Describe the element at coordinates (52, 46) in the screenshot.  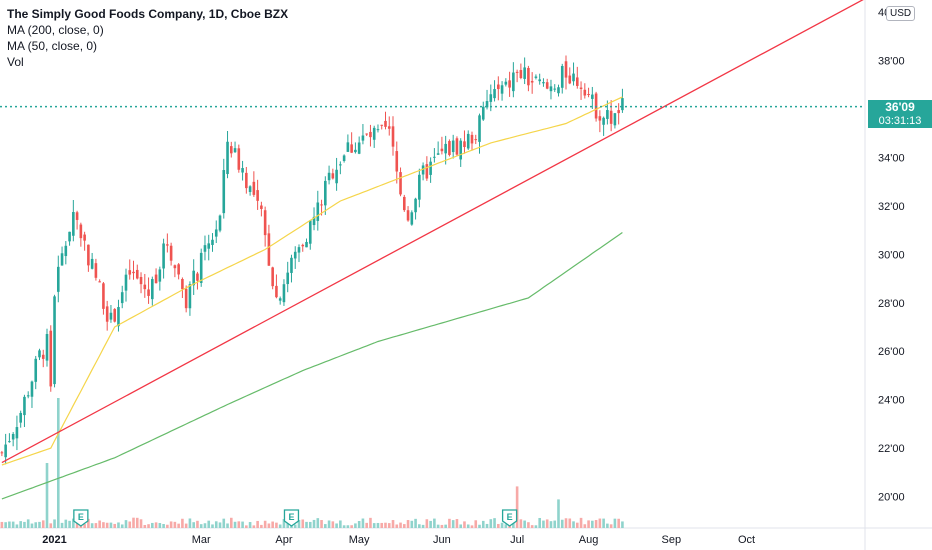
I see `ma50-legend: MA (50, close, 0)` at that location.